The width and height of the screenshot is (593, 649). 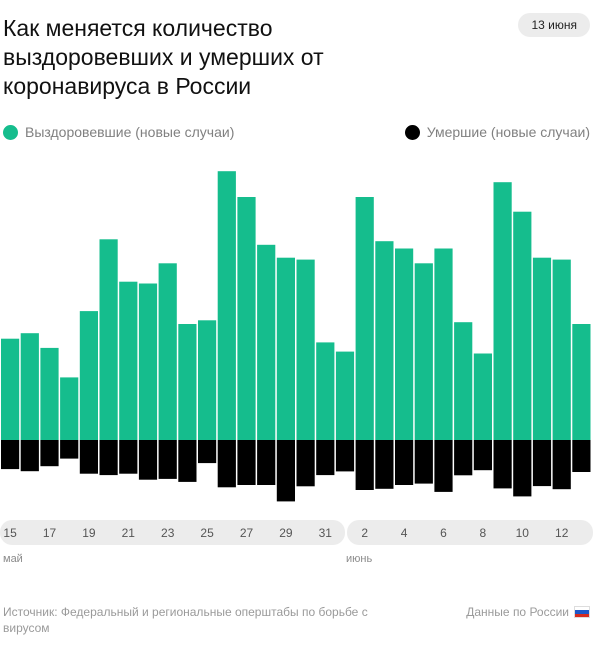 What do you see at coordinates (10, 132) in the screenshot?
I see `recovered-dot-icon` at bounding box center [10, 132].